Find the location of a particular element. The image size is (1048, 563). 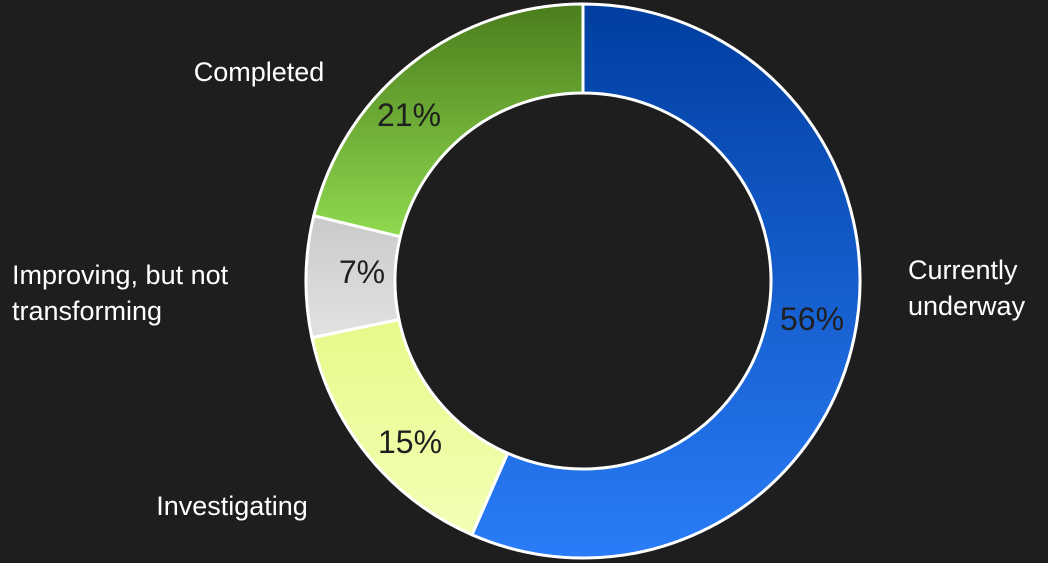

category-label-line: Completed is located at coordinates (259, 72).